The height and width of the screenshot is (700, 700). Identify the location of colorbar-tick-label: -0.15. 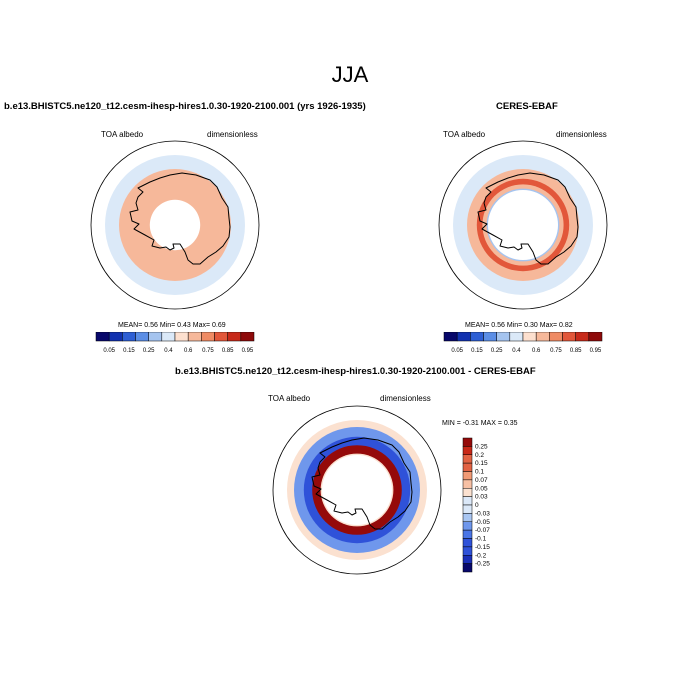
(482, 547).